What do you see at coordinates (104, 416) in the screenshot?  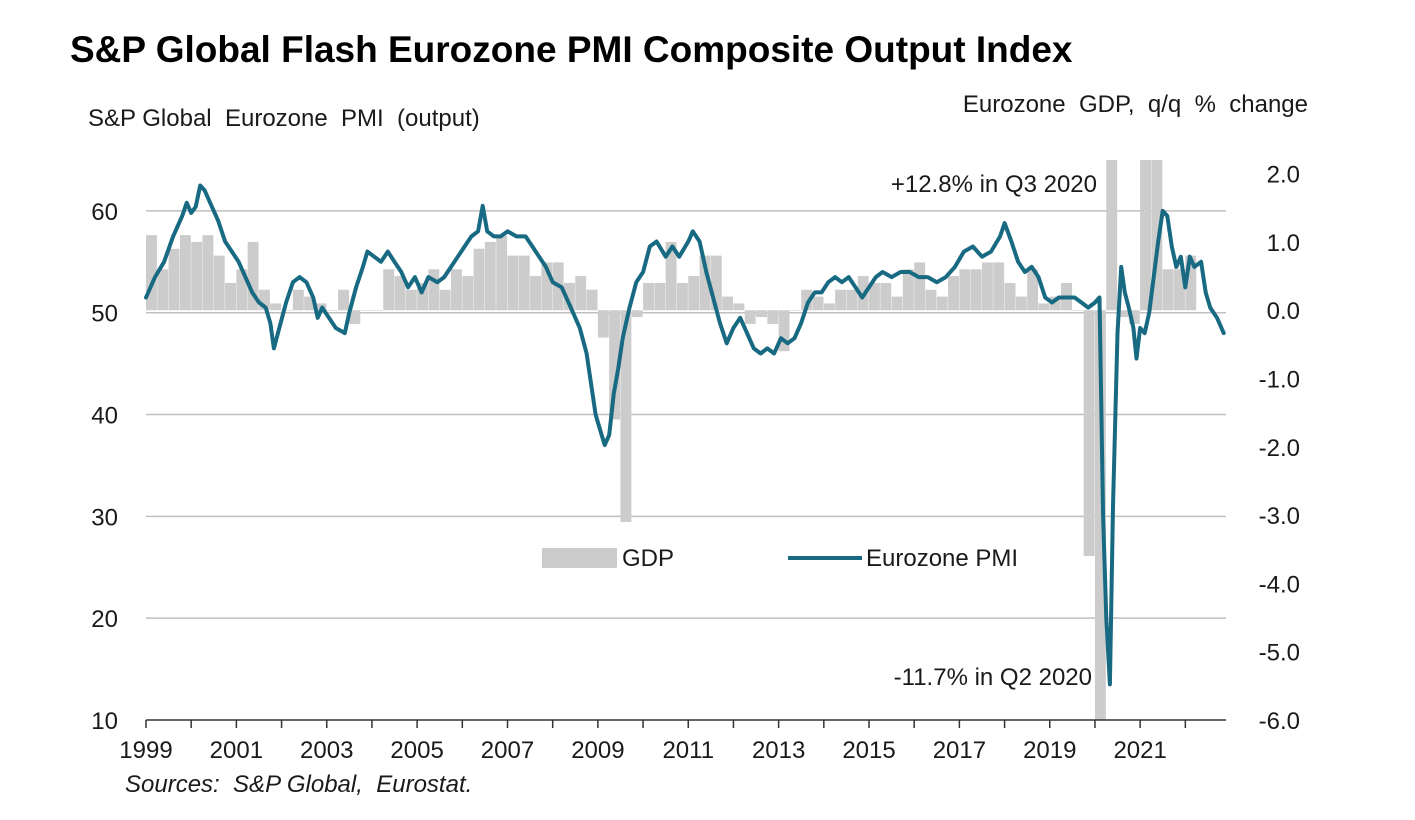 I see `left-tick-label: 40` at bounding box center [104, 416].